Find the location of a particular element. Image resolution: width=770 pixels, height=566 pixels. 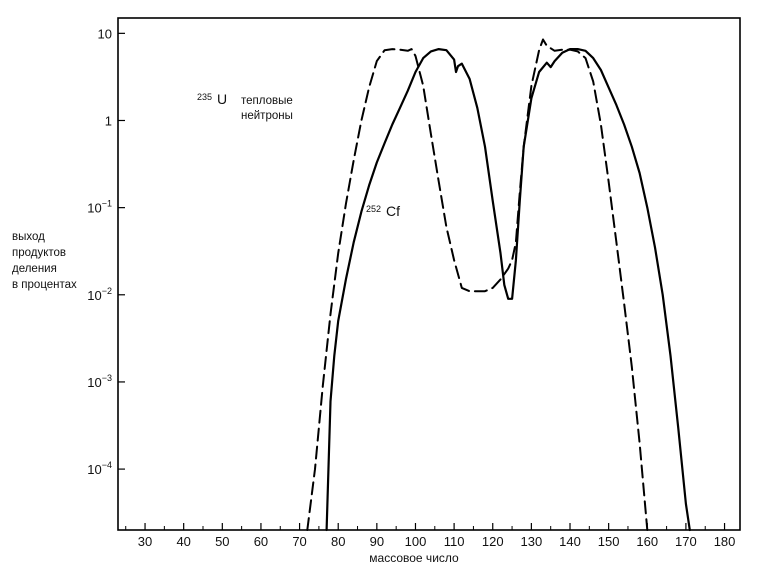

y-axis-title-line: в процентах is located at coordinates (44, 285).